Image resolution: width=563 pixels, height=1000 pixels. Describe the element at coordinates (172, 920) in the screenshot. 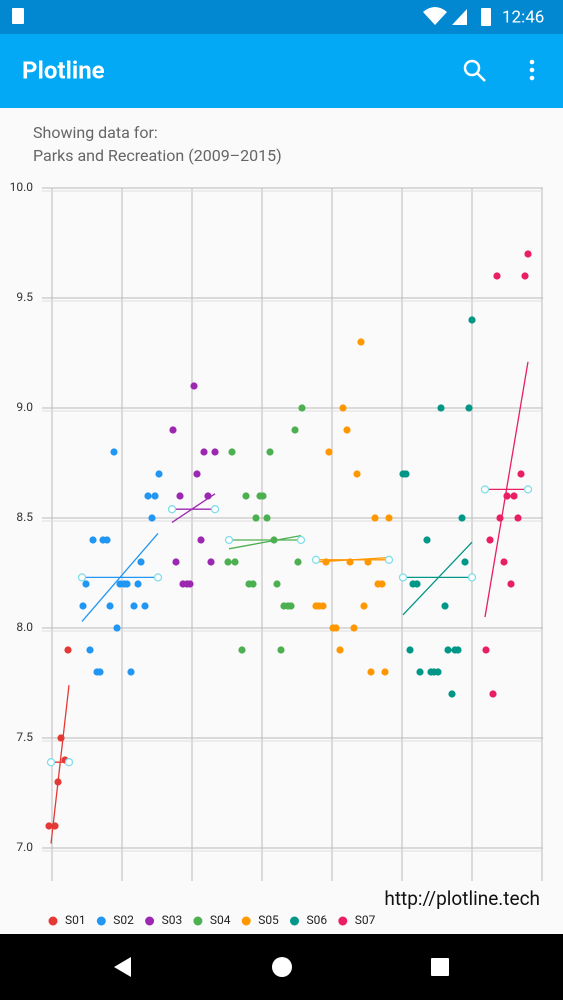

I see `legend-label: S03` at that location.